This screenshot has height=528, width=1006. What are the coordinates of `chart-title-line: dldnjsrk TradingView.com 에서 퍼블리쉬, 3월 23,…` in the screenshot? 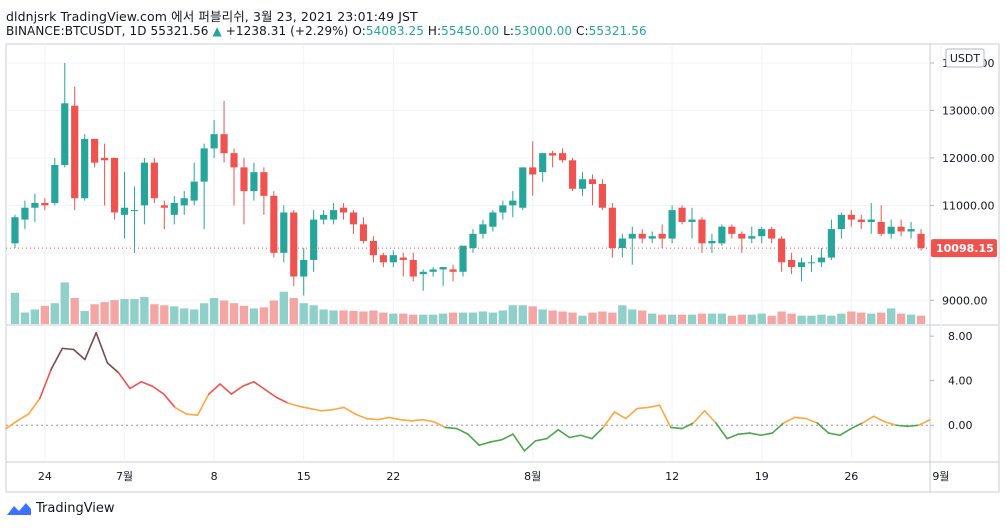 It's located at (212, 15).